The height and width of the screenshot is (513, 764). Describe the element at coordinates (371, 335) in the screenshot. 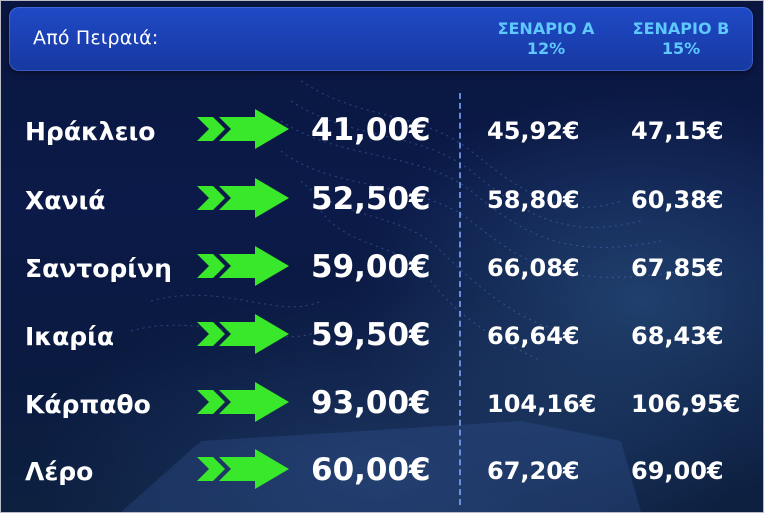

I see `current-price: 59,50€` at that location.